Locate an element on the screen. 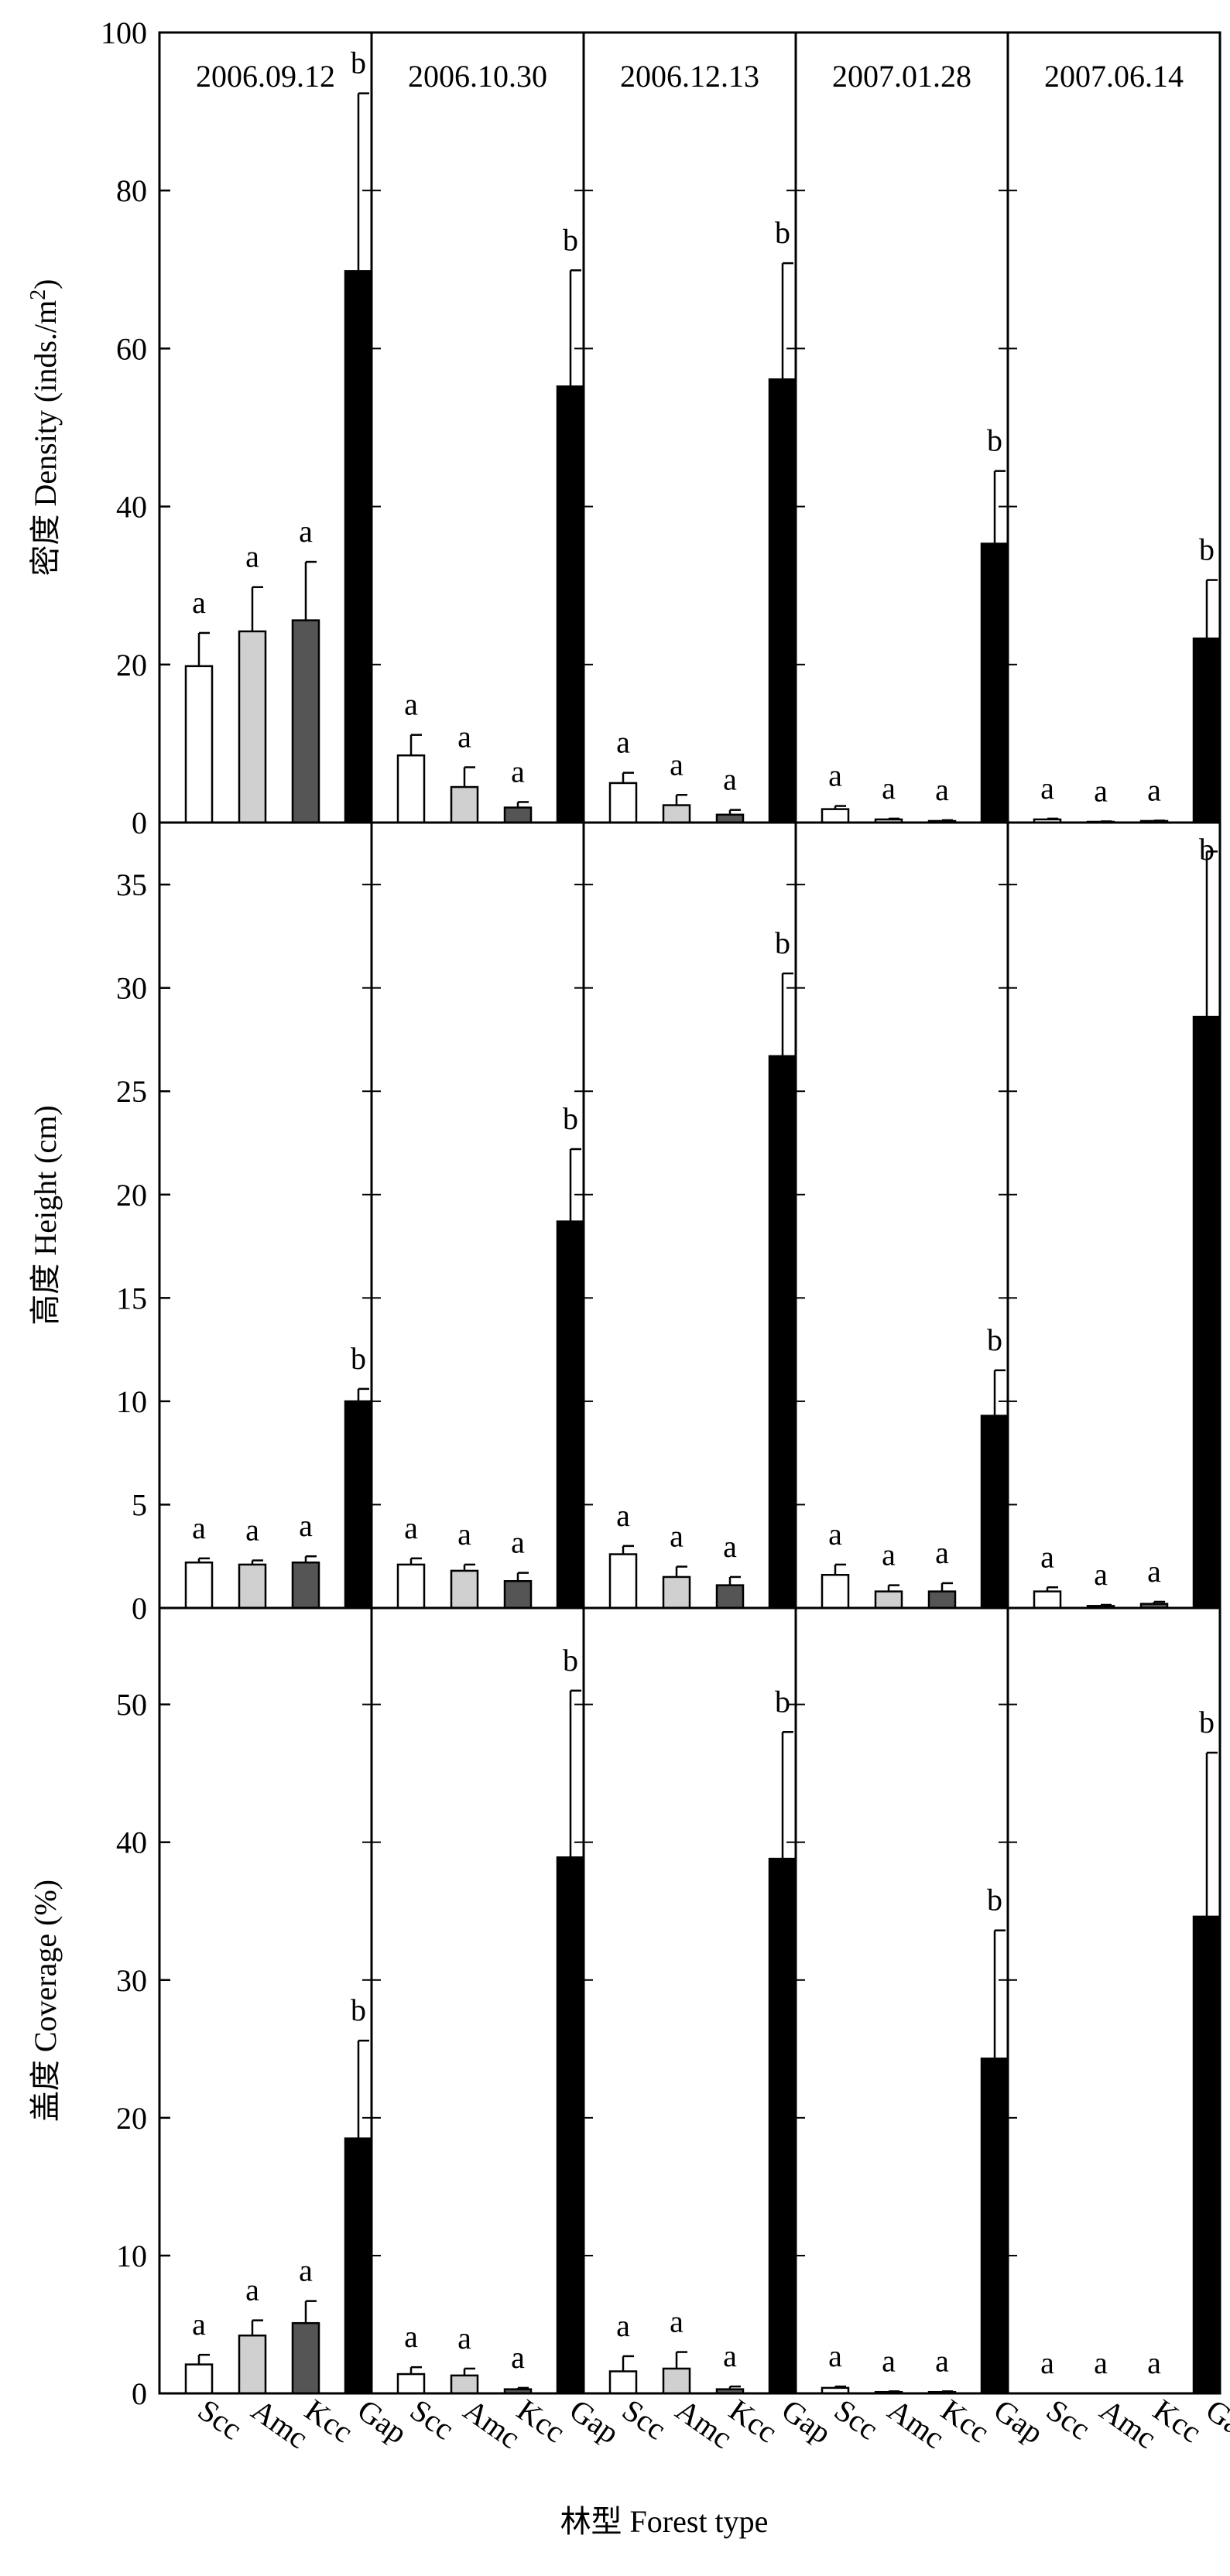 This screenshot has height=2576, width=1230. panel-date: 2006.10.30 is located at coordinates (477, 77).